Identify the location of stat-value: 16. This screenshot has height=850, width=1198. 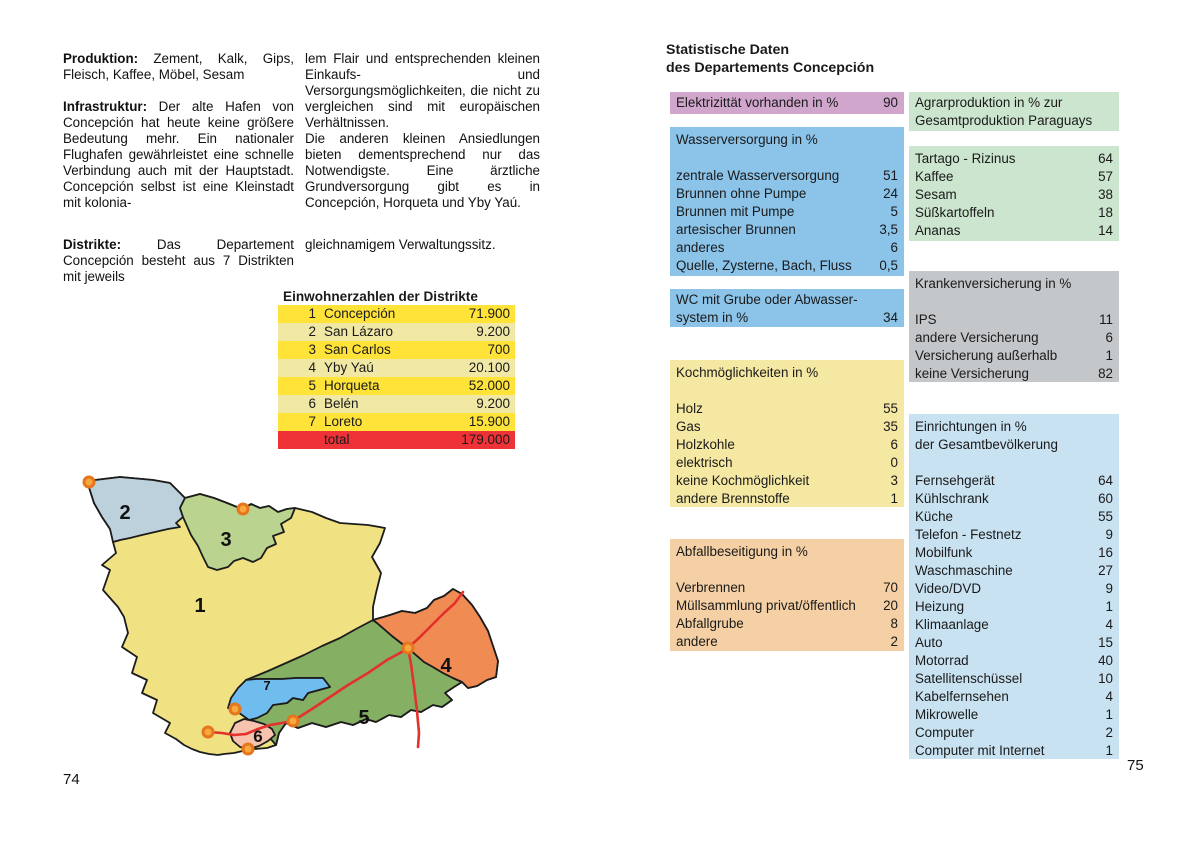
(1105, 552).